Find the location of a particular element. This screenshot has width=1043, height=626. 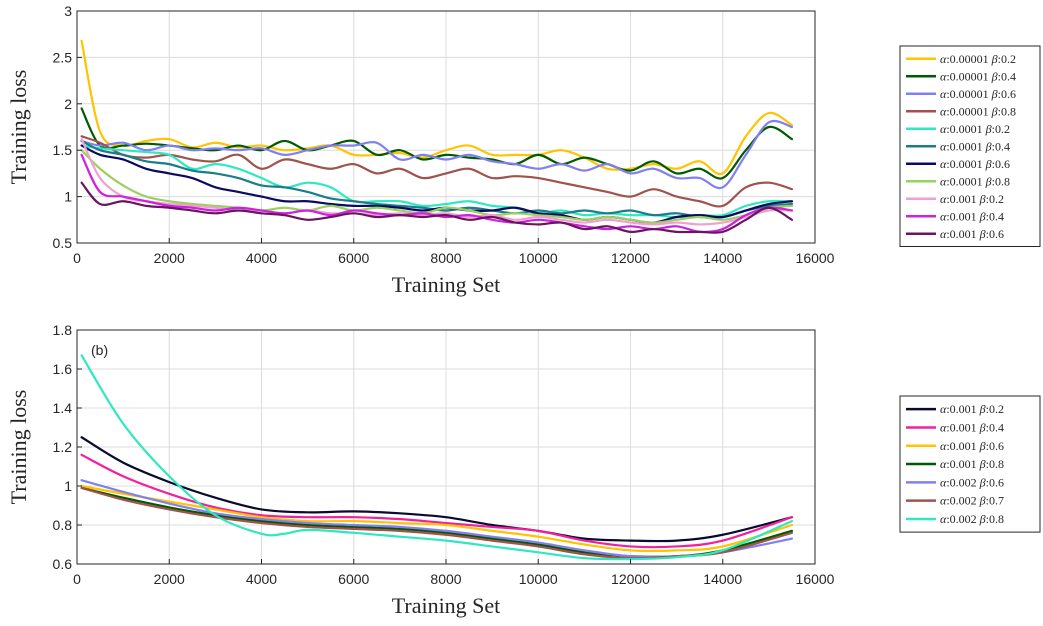

y-tick-label: 1.4 is located at coordinates (63, 408).